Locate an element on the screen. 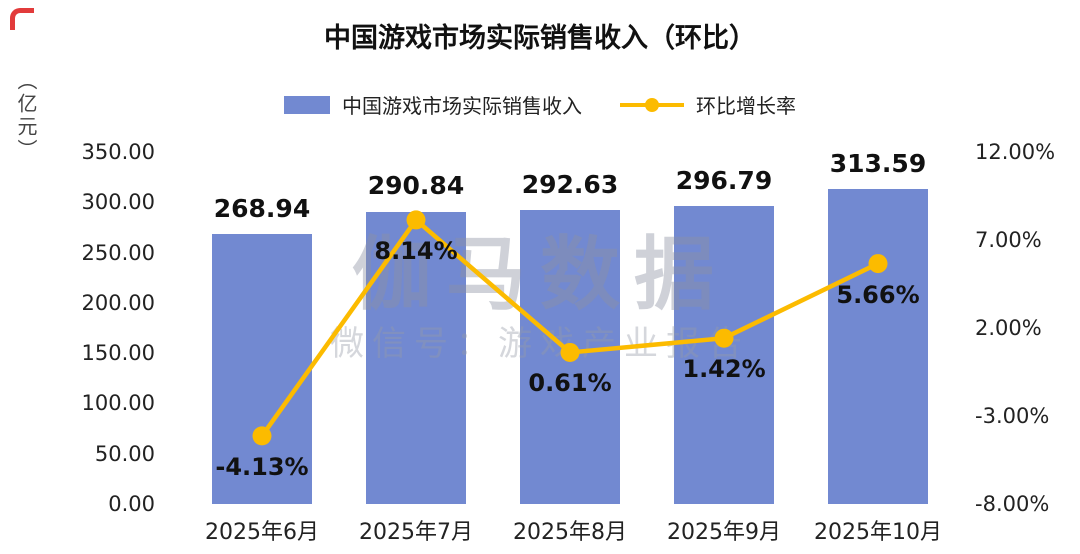 This screenshot has height=554, width=1080. x-axis-category-label: 2025年7月 is located at coordinates (416, 532).